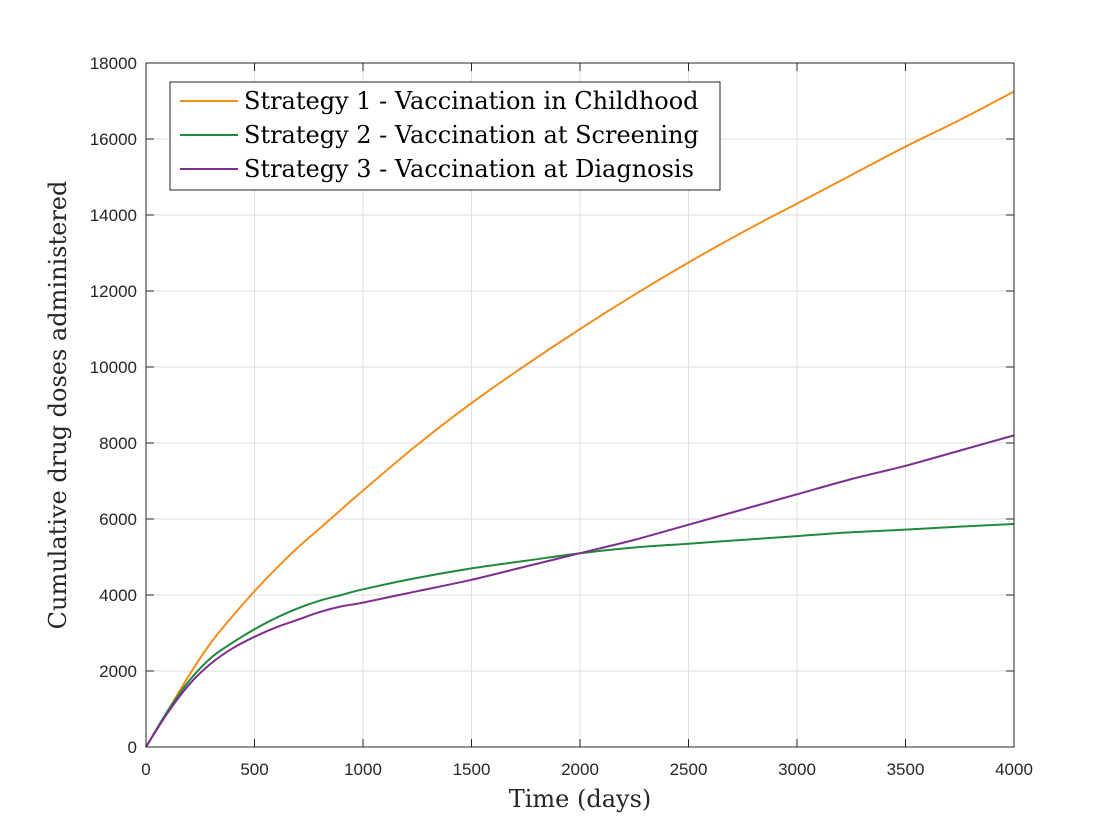  Describe the element at coordinates (906, 769) in the screenshot. I see `x-tick-label: 3500` at that location.